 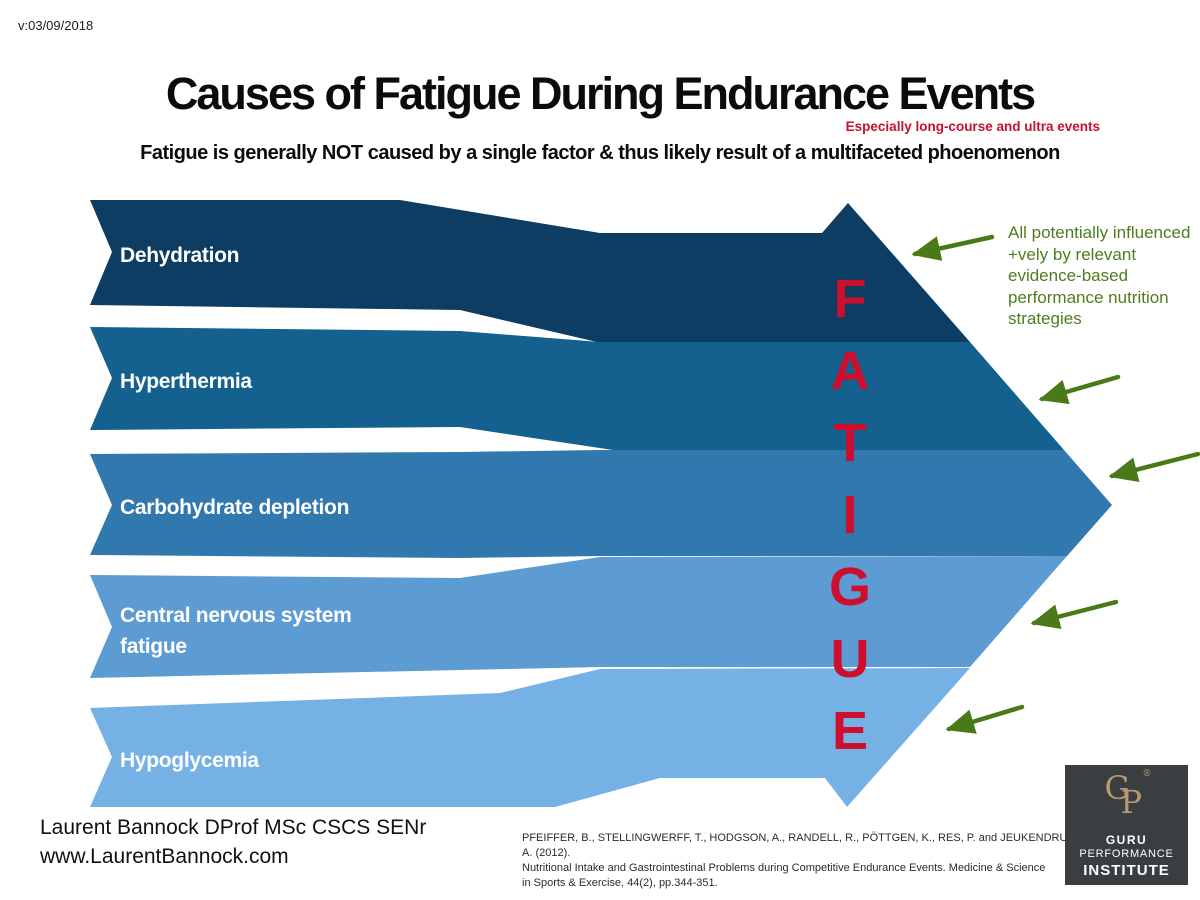 I want to click on fatigue-letter-i: I, so click(x=850, y=515).